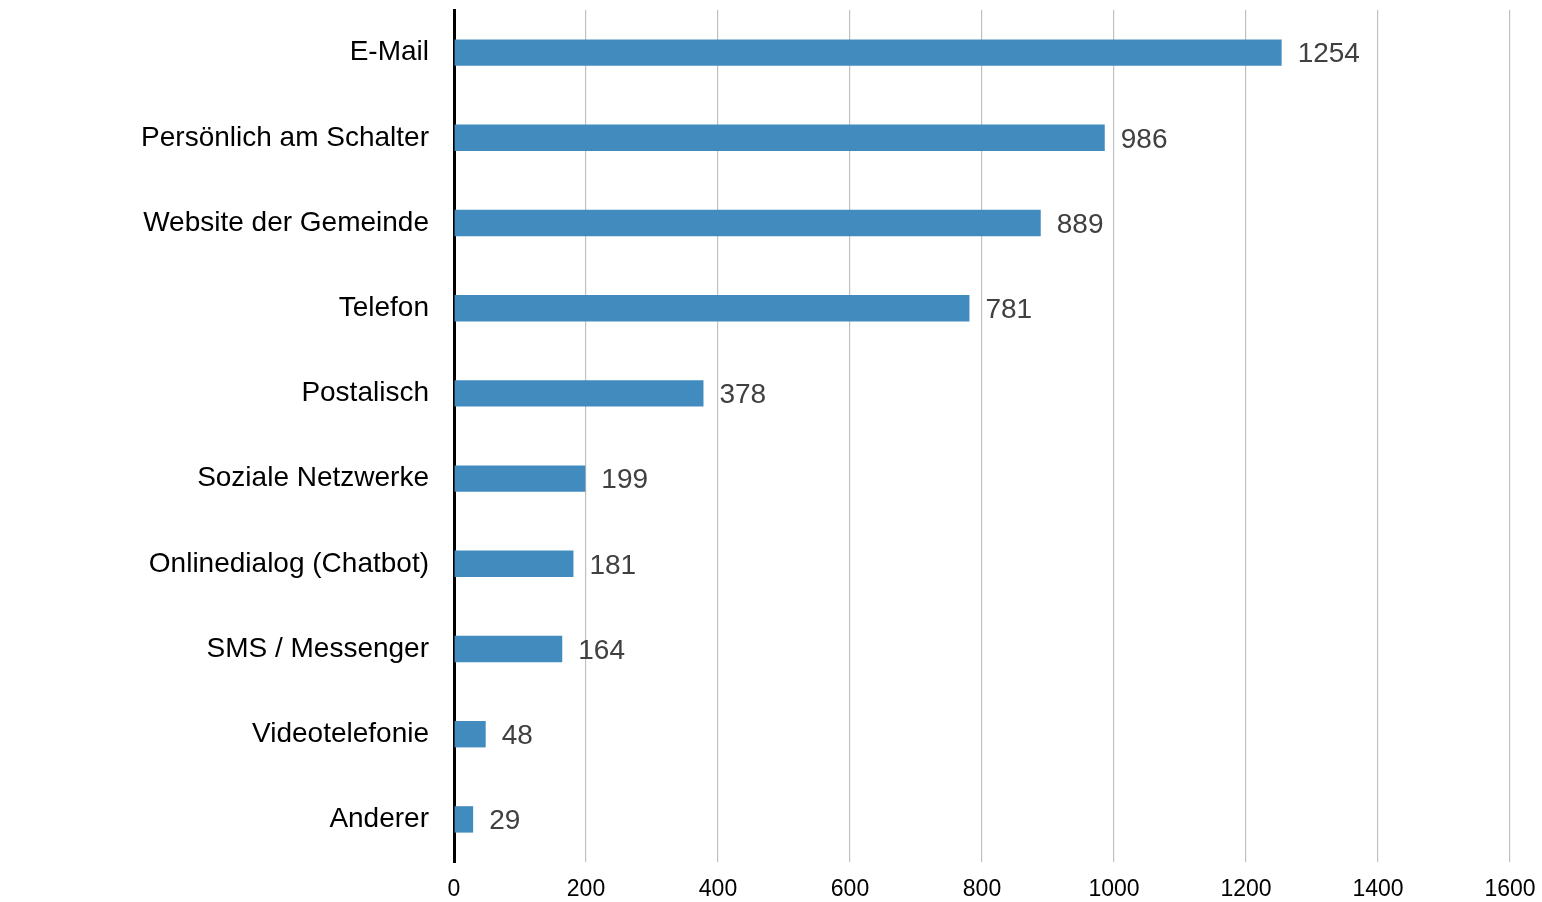  I want to click on x-tick-label: 600, so click(850, 888).